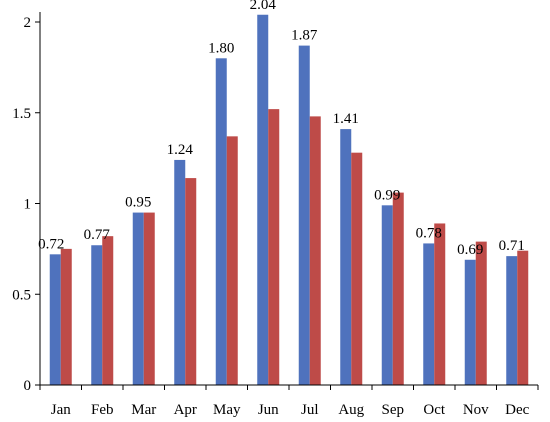 The width and height of the screenshot is (550, 422). What do you see at coordinates (263, 6) in the screenshot?
I see `data-label-jun: 2.04` at bounding box center [263, 6].